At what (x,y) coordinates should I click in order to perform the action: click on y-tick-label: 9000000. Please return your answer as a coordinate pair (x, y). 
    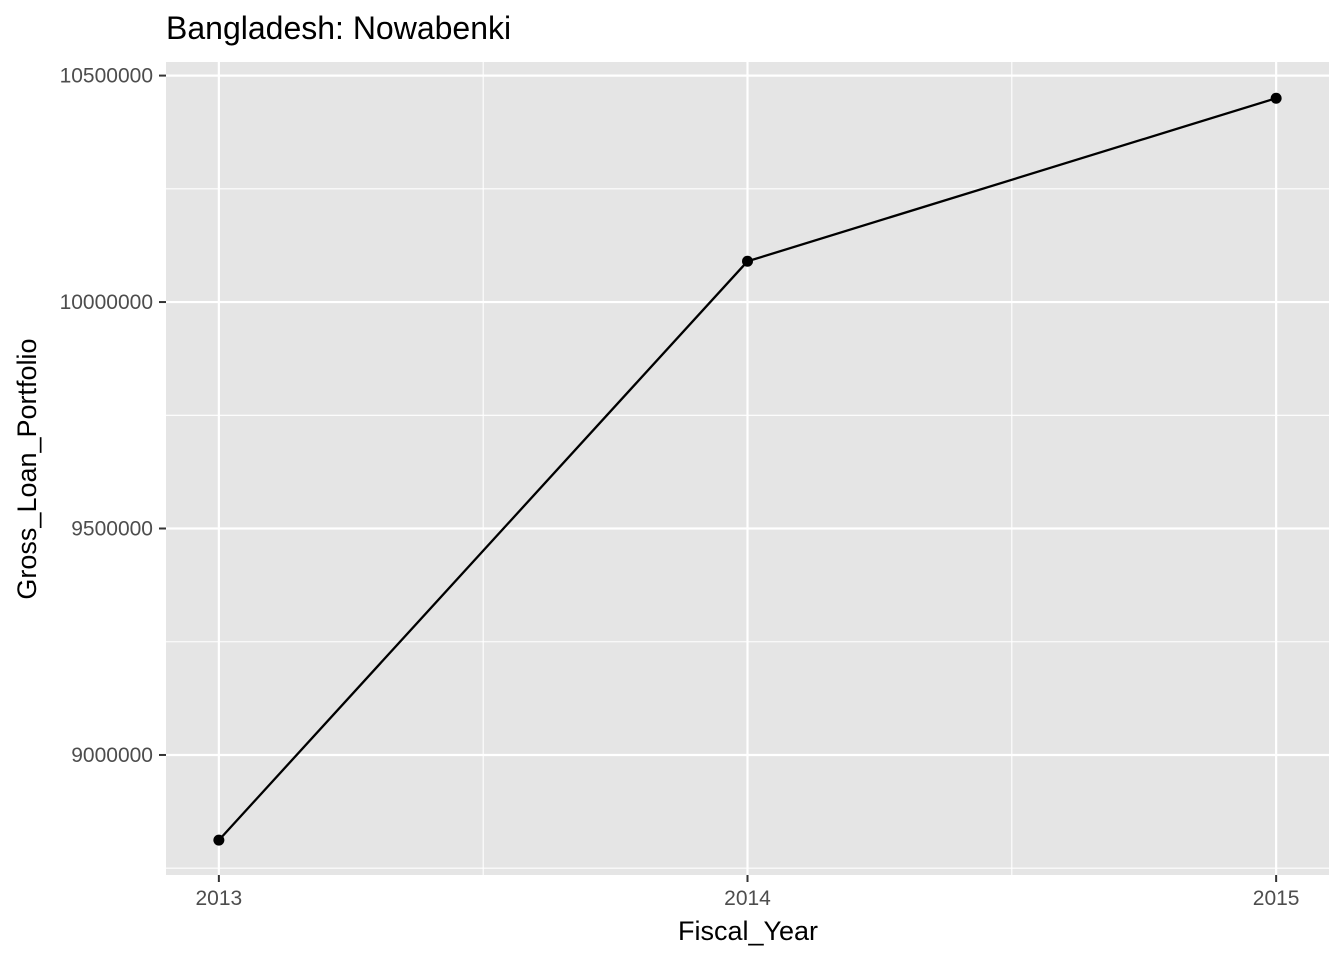
    Looking at the image, I should click on (112, 755).